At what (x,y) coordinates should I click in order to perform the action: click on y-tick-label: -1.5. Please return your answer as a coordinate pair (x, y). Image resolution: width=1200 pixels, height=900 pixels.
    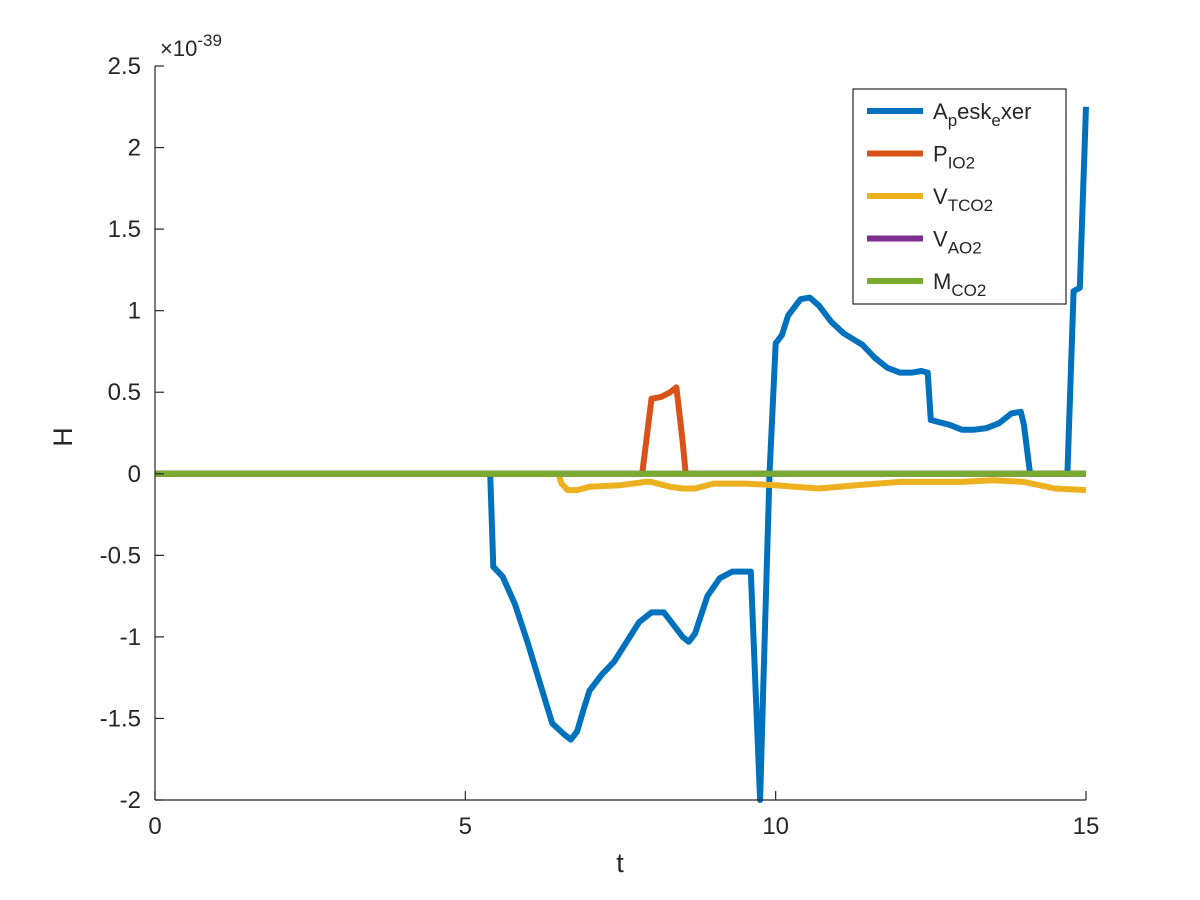
    Looking at the image, I should click on (120, 718).